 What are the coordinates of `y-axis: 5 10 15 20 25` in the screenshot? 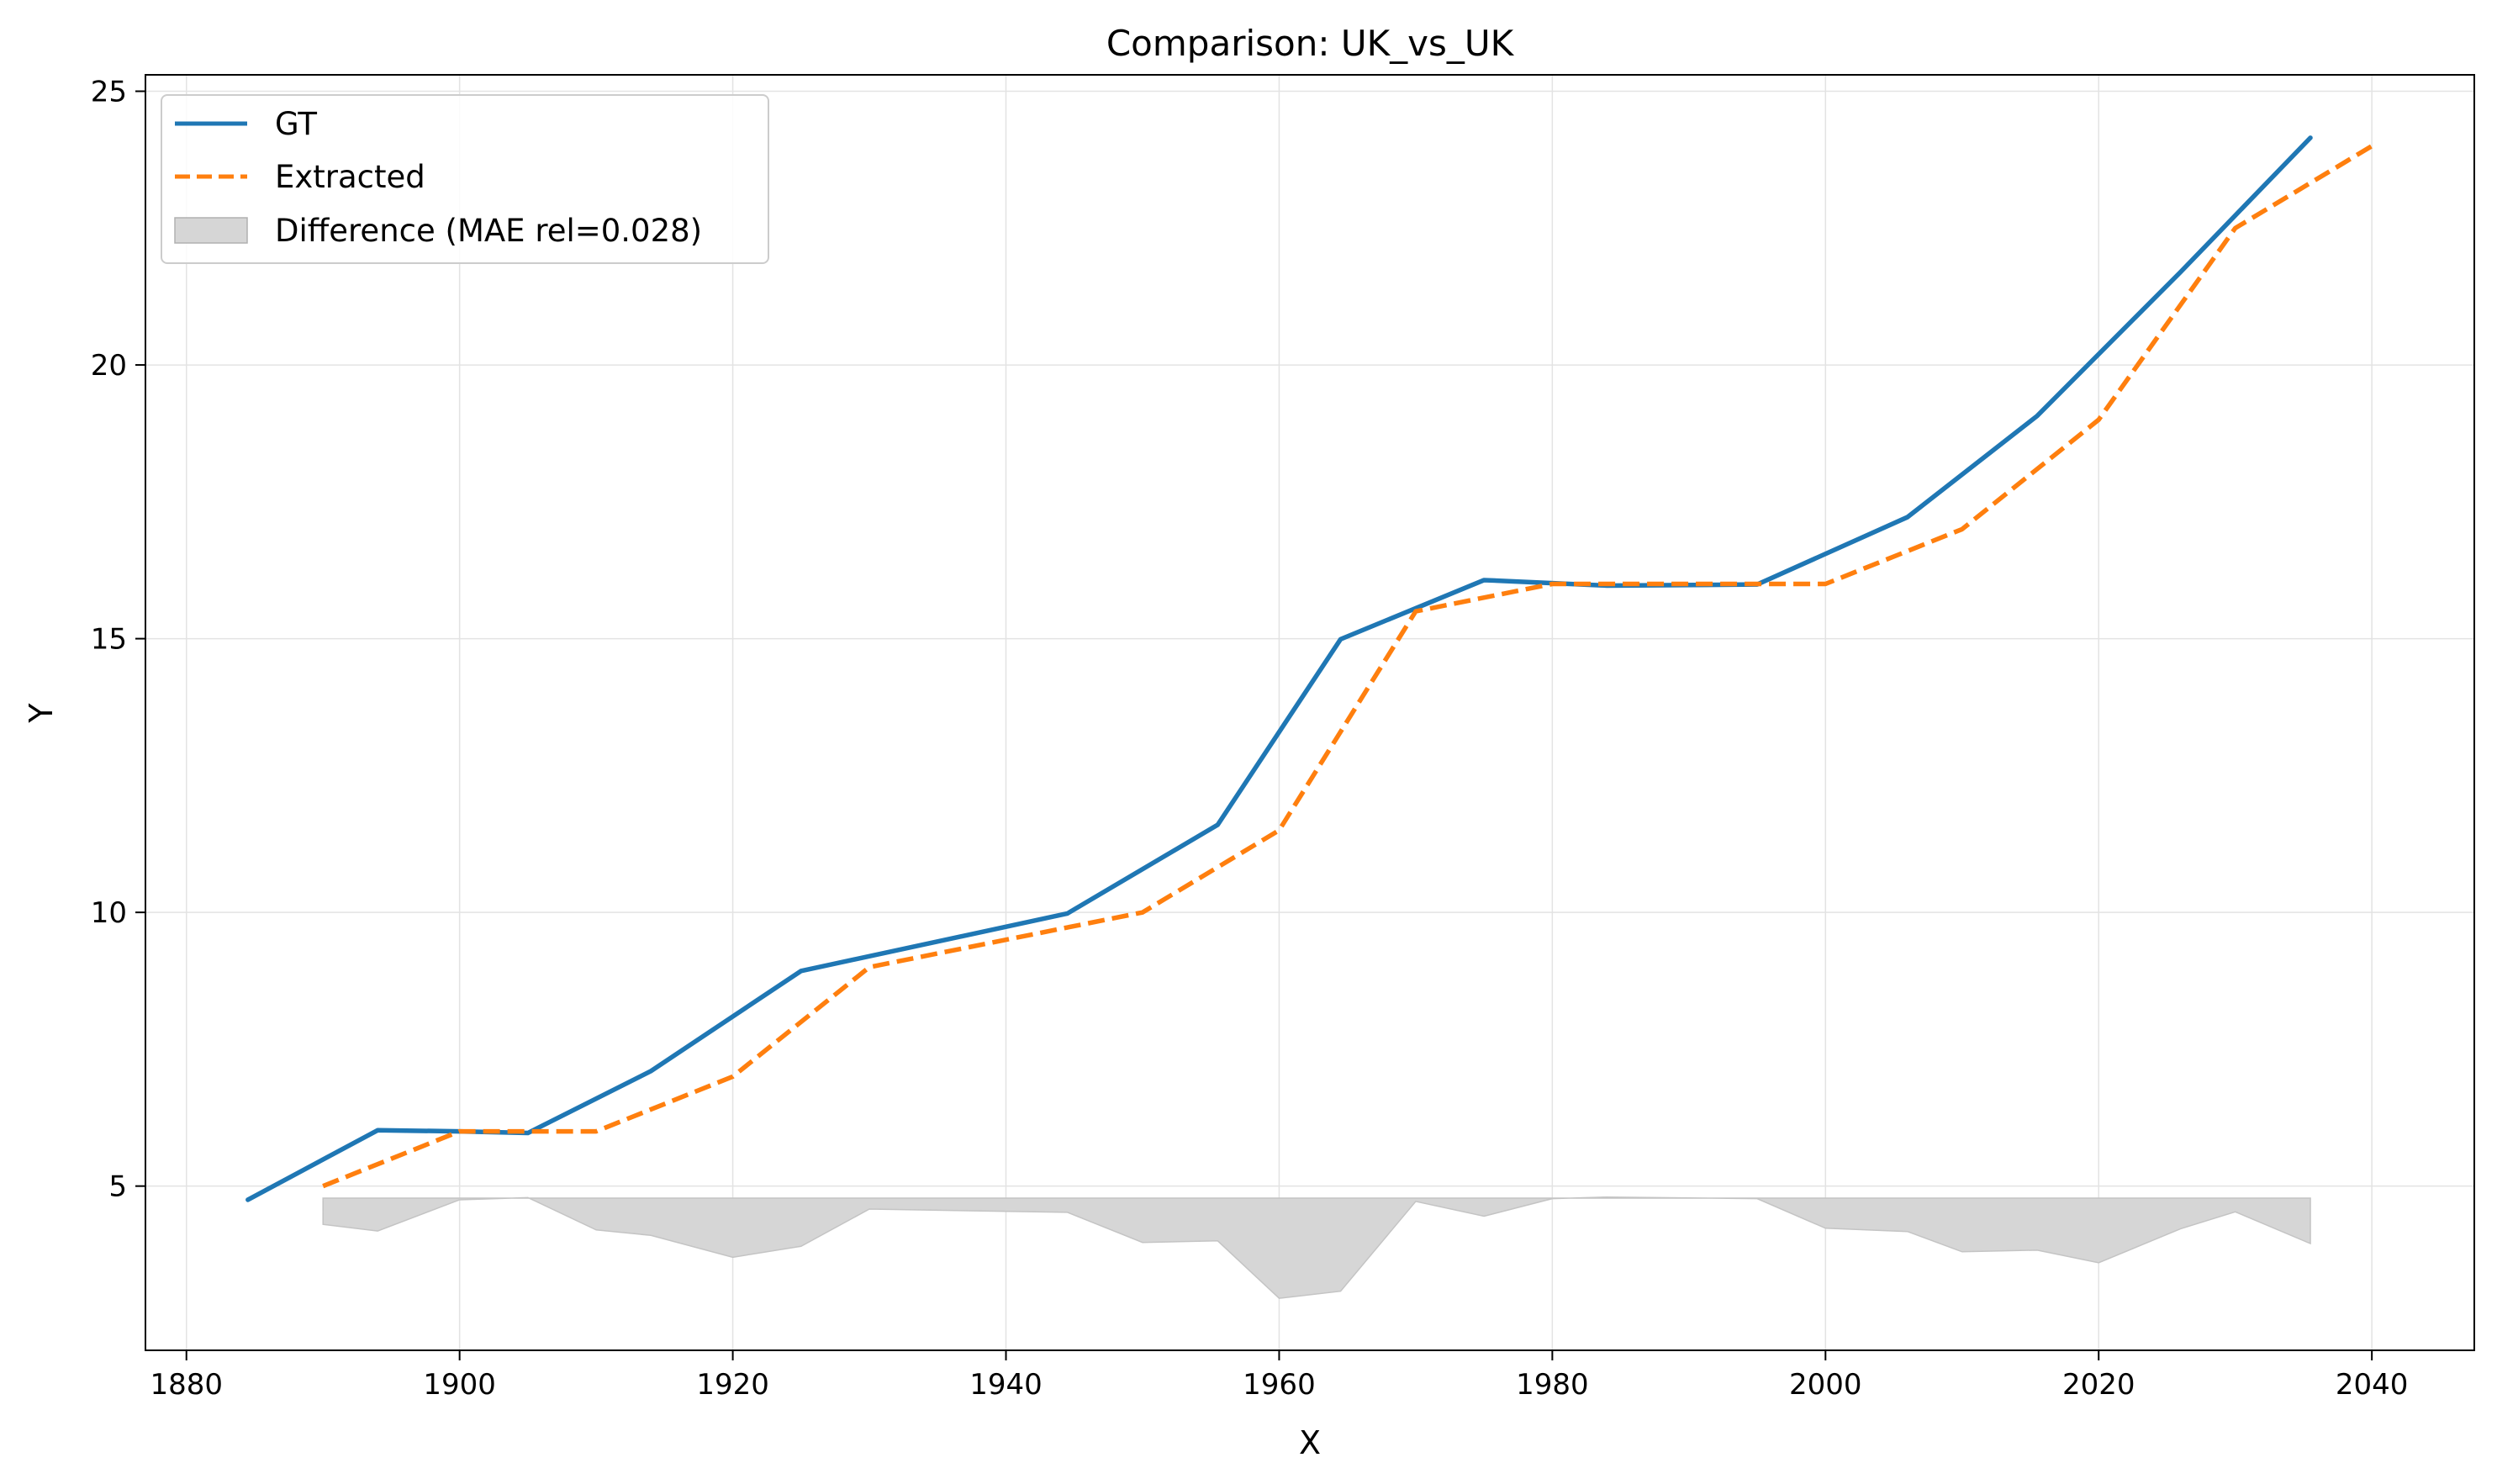 It's located at (118, 640).